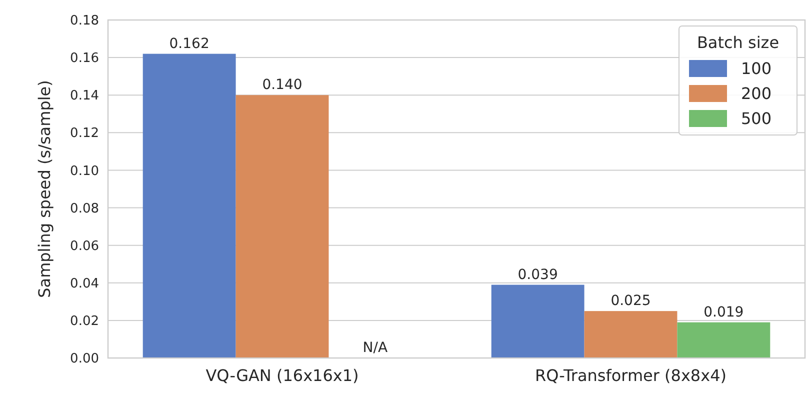 Image resolution: width=812 pixels, height=395 pixels. Describe the element at coordinates (738, 42) in the screenshot. I see `legend-title: Batch size` at that location.